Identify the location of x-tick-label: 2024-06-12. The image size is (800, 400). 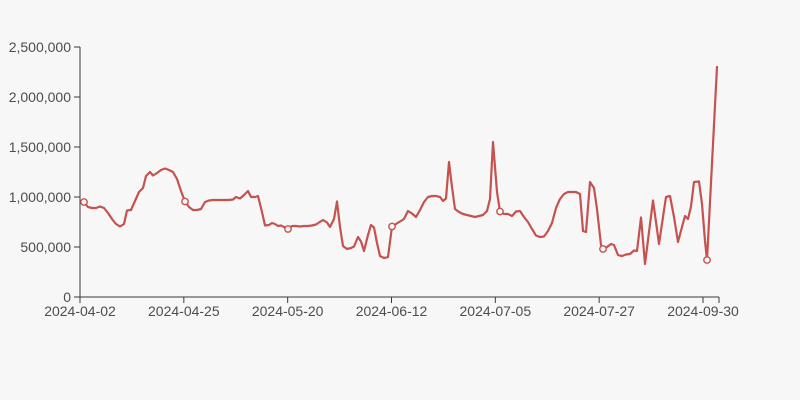
(392, 311).